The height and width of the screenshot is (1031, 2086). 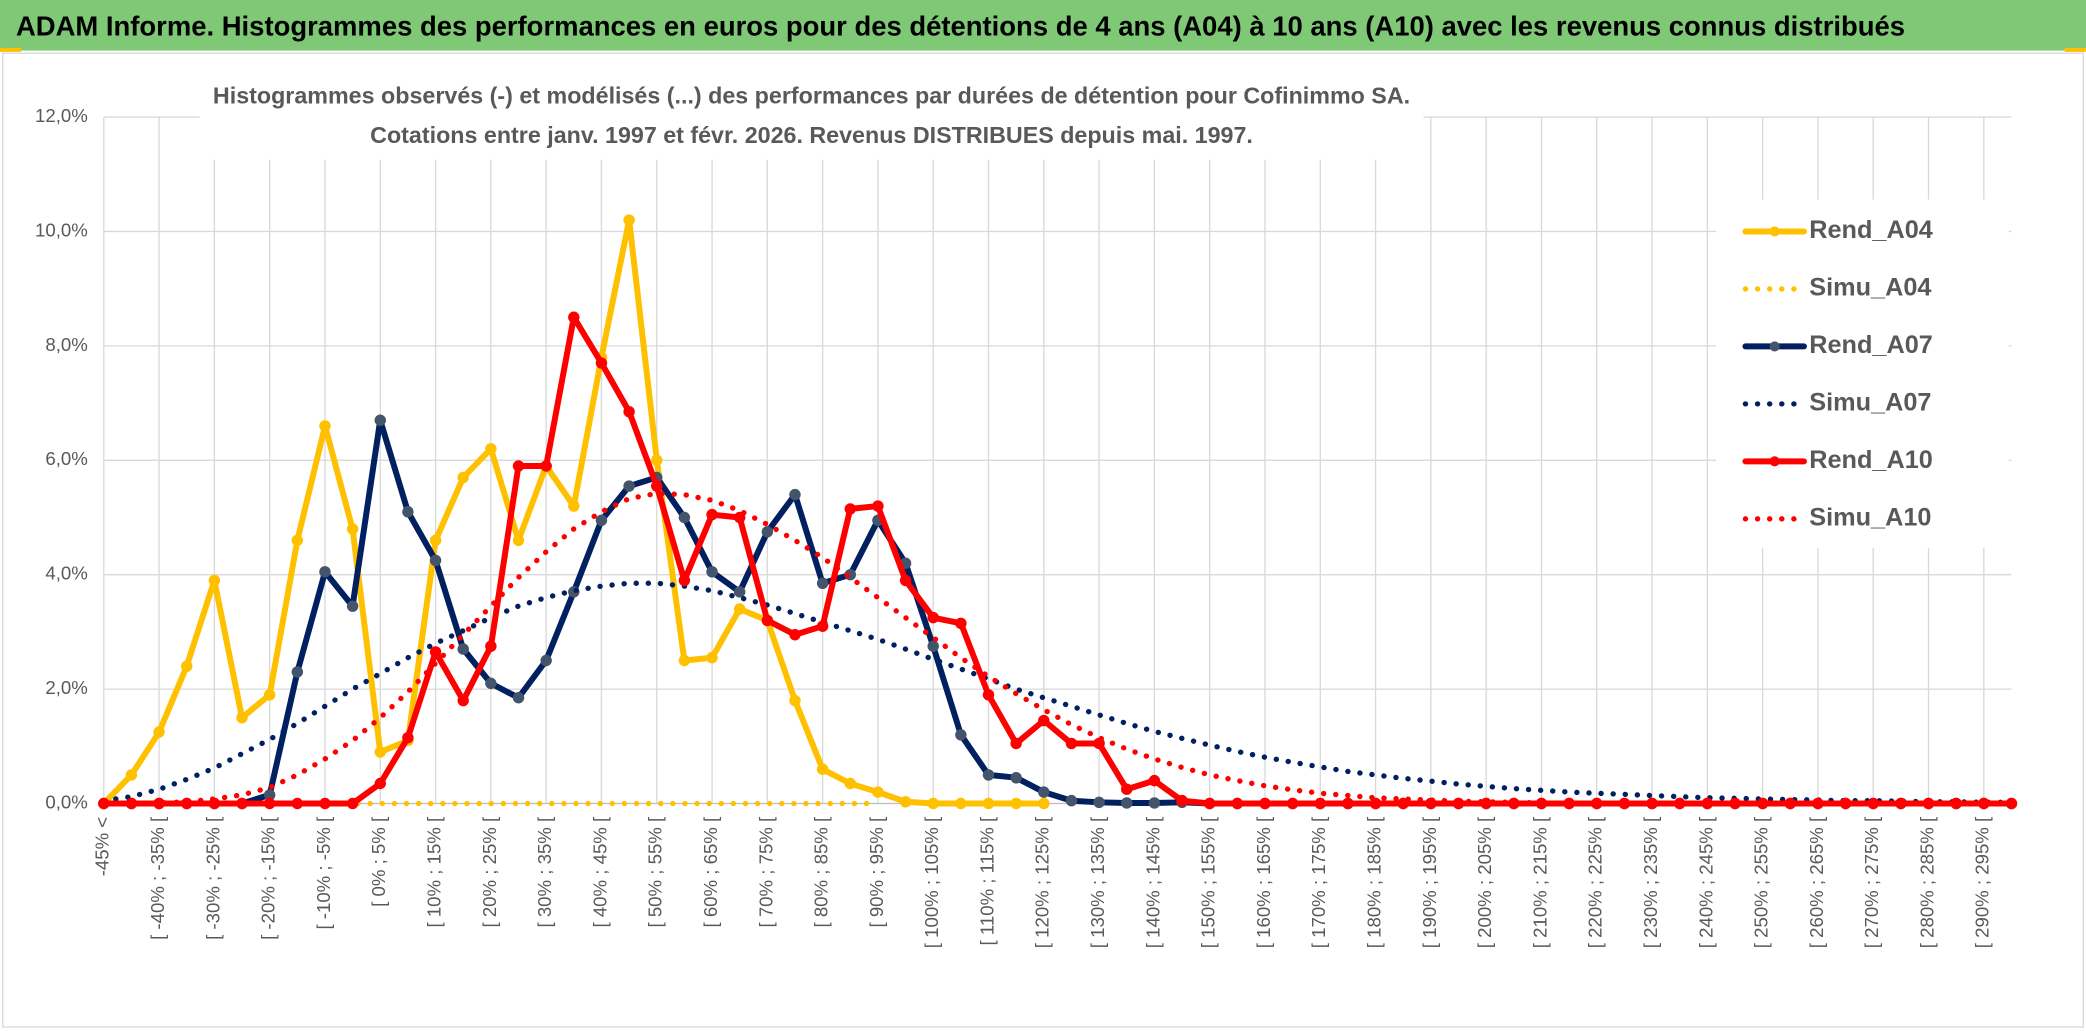 I want to click on y-tick-label: 0,0%, so click(x=66, y=801).